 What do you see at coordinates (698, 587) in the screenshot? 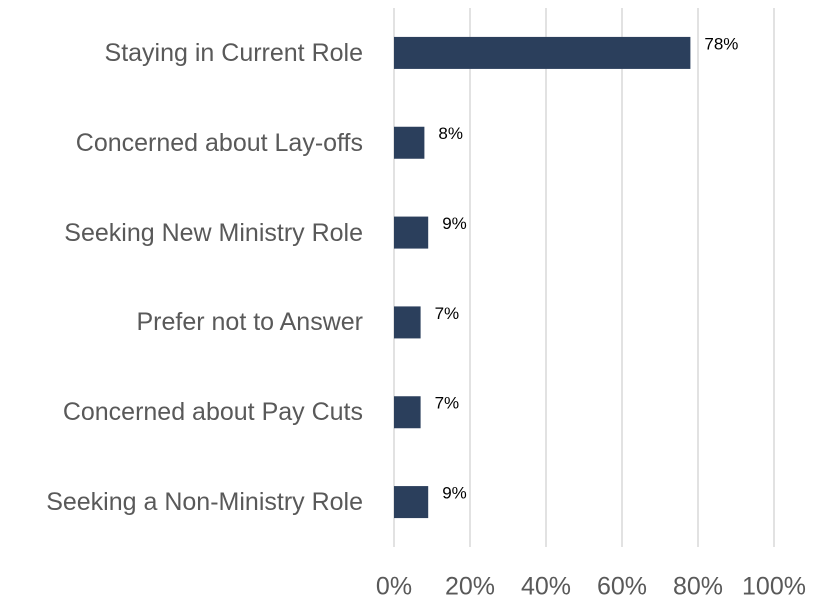
I see `x-tick-label: 80%` at bounding box center [698, 587].